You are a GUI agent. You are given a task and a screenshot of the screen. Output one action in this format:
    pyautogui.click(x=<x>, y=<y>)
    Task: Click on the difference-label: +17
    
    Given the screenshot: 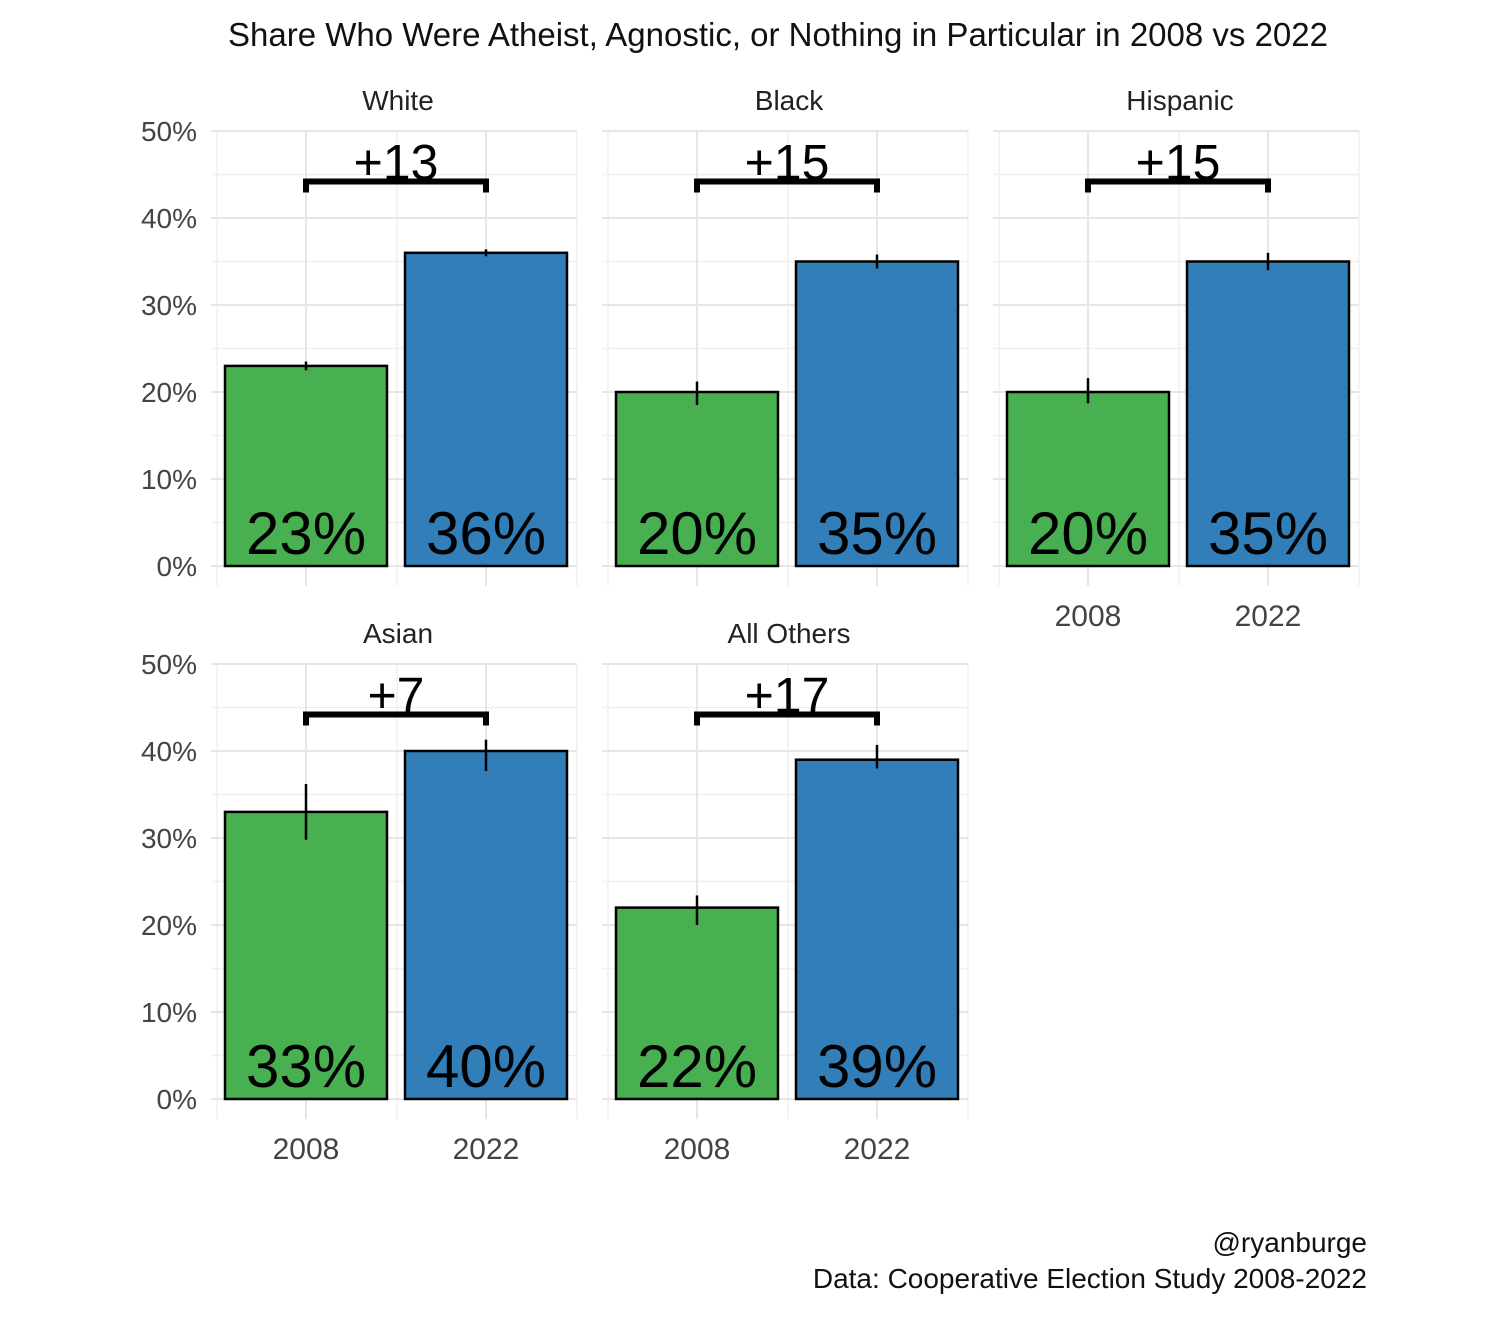 What is the action you would take?
    pyautogui.click(x=787, y=695)
    